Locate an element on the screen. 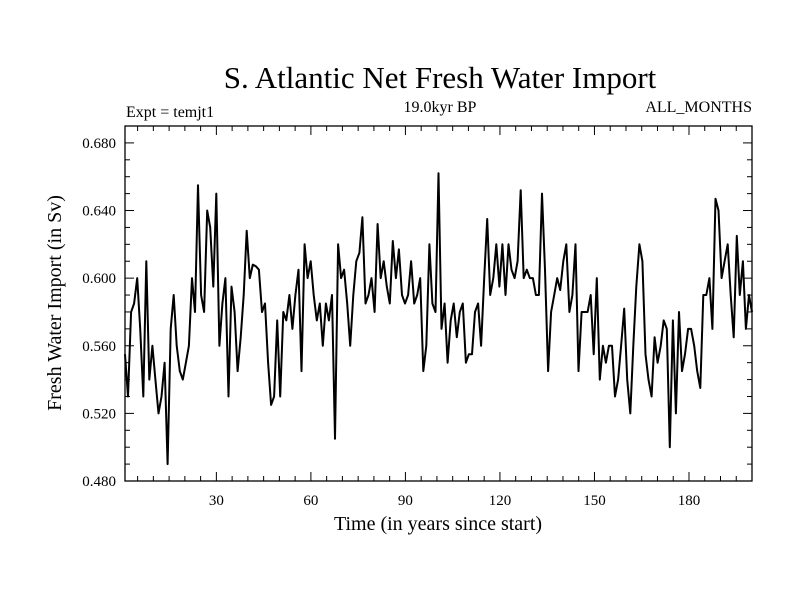 The width and height of the screenshot is (800, 600). chart-subtitle-left: Expt = temjt1 is located at coordinates (170, 112).